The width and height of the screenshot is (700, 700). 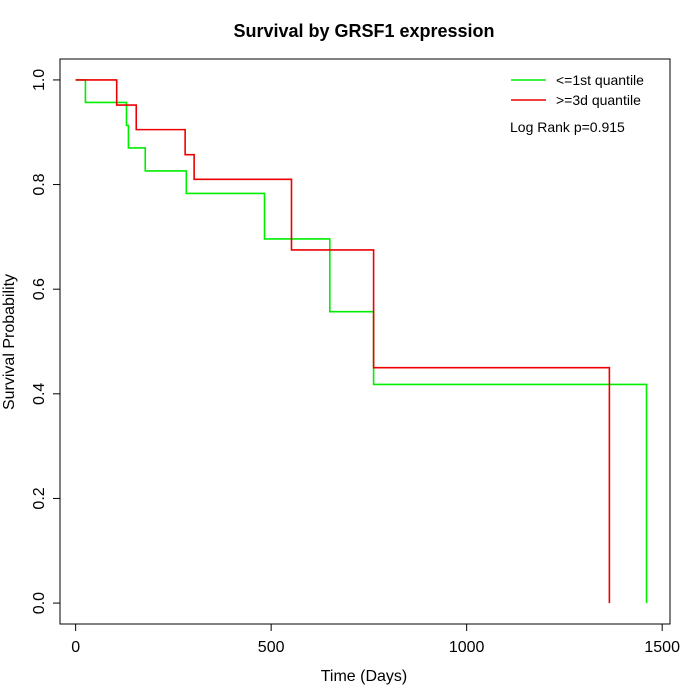 What do you see at coordinates (39, 603) in the screenshot?
I see `y-tick-label: 0.0` at bounding box center [39, 603].